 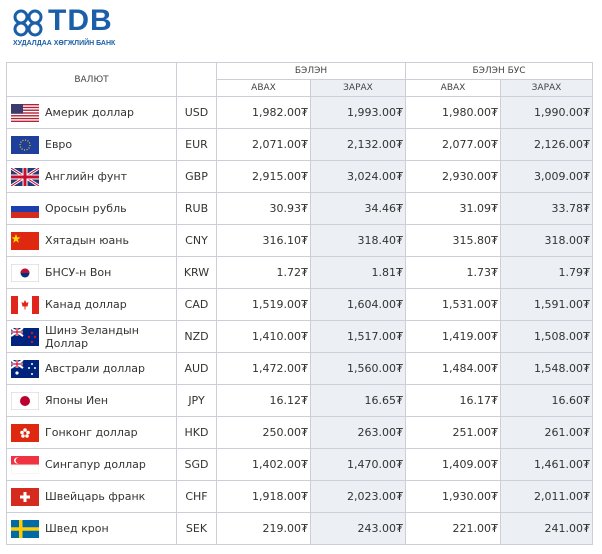 I want to click on currency-name-wrap: Гонконг доллар, so click(x=91, y=432).